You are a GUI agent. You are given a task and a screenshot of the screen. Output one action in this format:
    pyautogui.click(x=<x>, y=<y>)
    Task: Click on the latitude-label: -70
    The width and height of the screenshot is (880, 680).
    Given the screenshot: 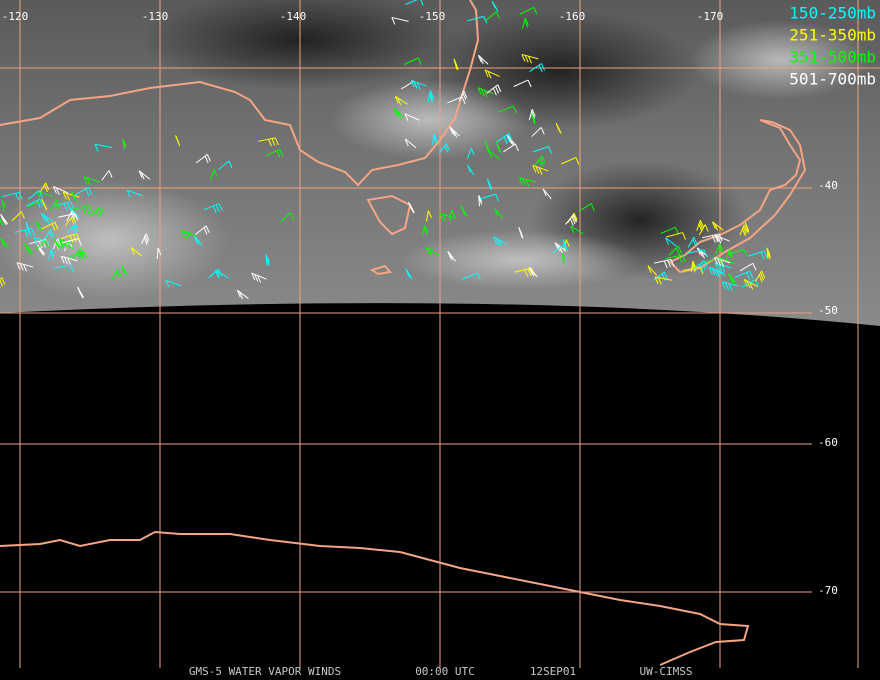 What is the action you would take?
    pyautogui.click(x=828, y=590)
    